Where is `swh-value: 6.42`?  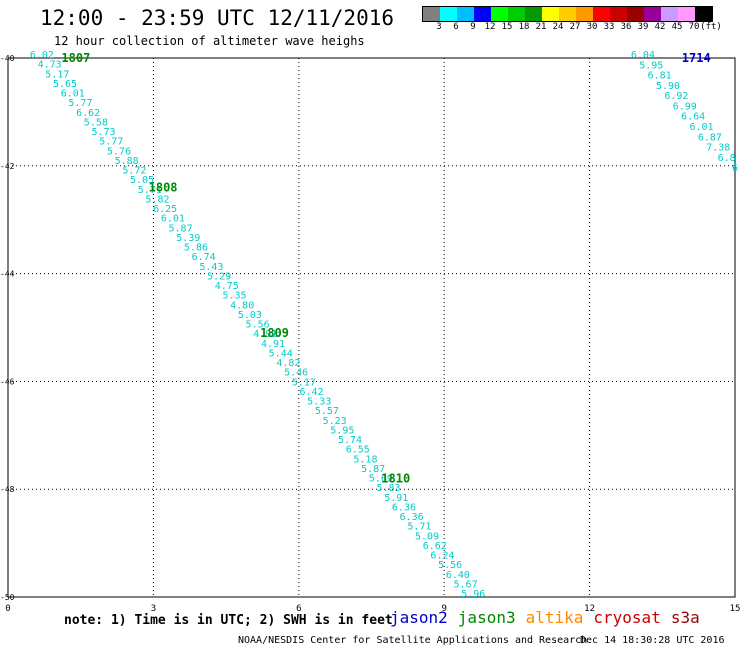 swh-value: 6.42 is located at coordinates (311, 392).